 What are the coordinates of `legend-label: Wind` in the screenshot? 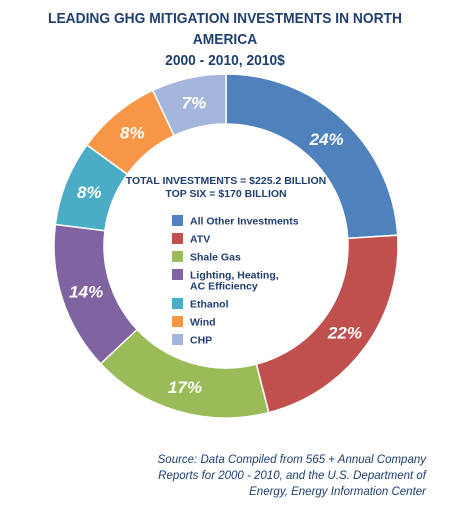 It's located at (203, 323).